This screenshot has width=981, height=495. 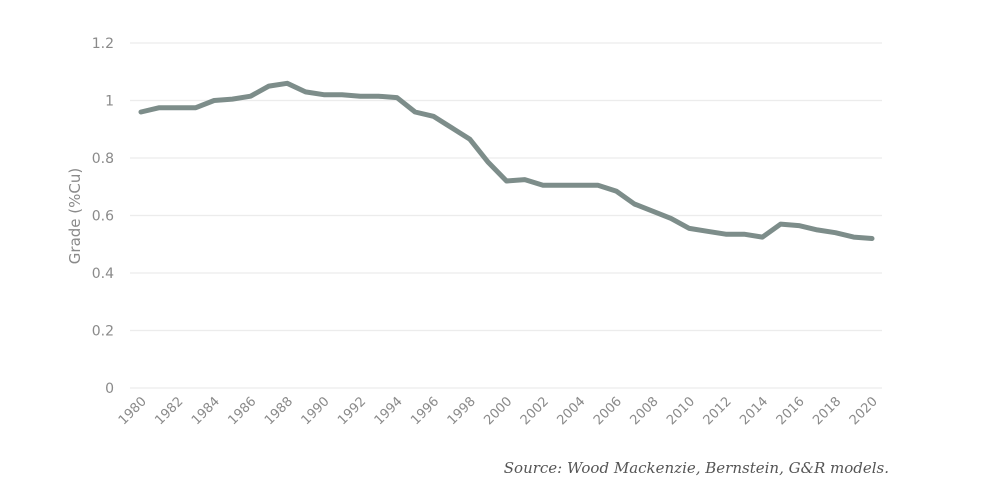 What do you see at coordinates (206, 411) in the screenshot?
I see `x-tick-label: 1984` at bounding box center [206, 411].